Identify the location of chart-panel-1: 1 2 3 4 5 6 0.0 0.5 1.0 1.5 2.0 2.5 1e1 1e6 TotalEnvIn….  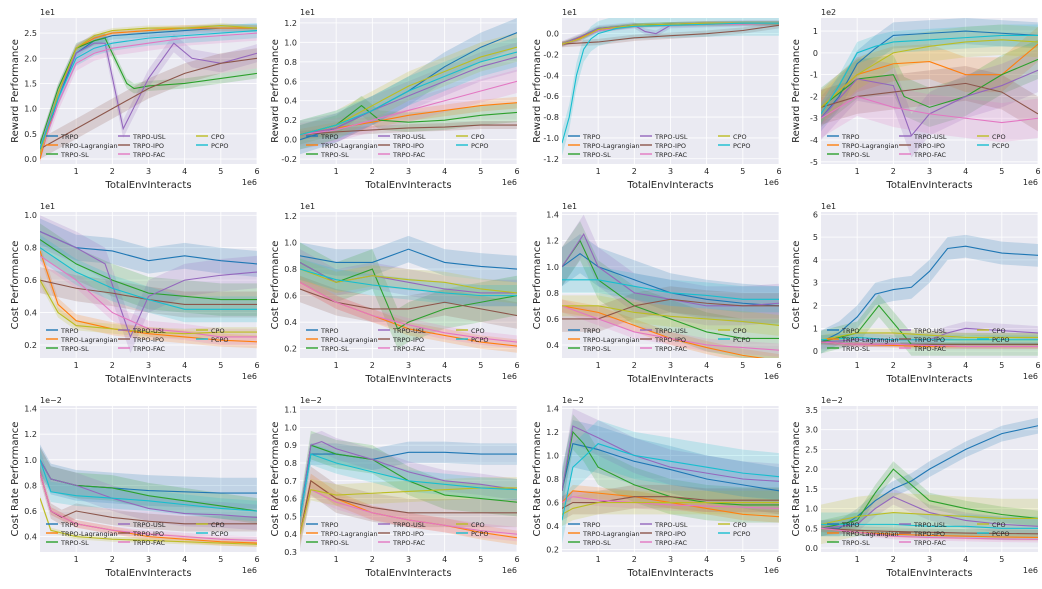
(135, 99).